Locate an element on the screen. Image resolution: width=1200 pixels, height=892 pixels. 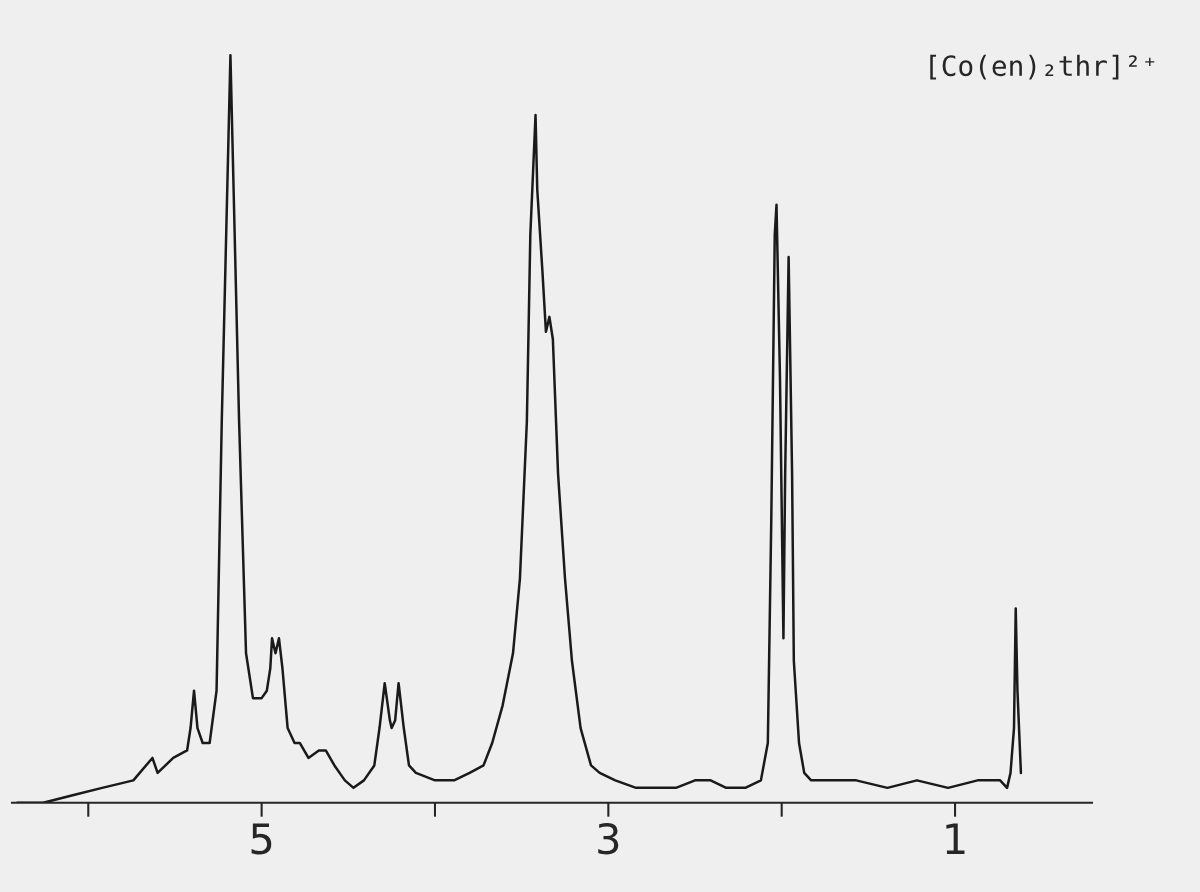
x-tick-label: 5 is located at coordinates (261, 839).